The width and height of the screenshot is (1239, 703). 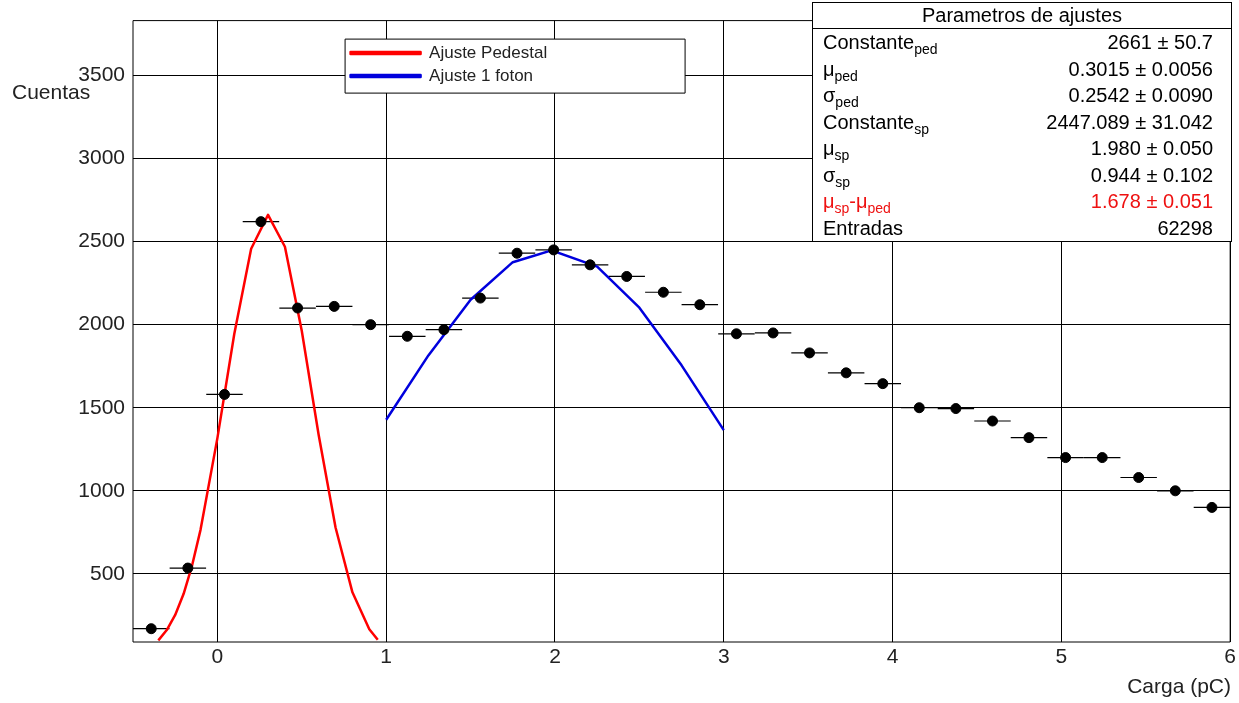 What do you see at coordinates (386, 656) in the screenshot?
I see `x-tick-label: 1` at bounding box center [386, 656].